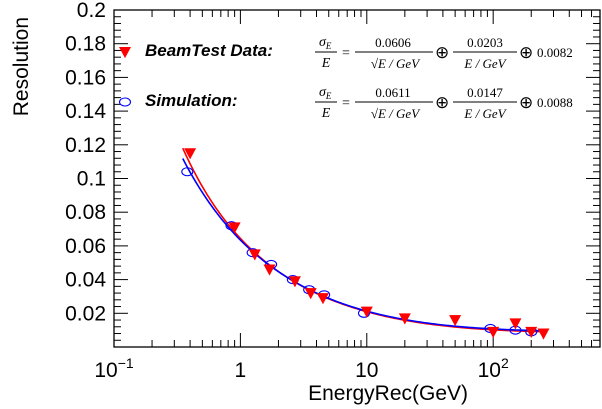 This screenshot has width=602, height=409. I want to click on y-tick-label: 0.2, so click(91, 11).